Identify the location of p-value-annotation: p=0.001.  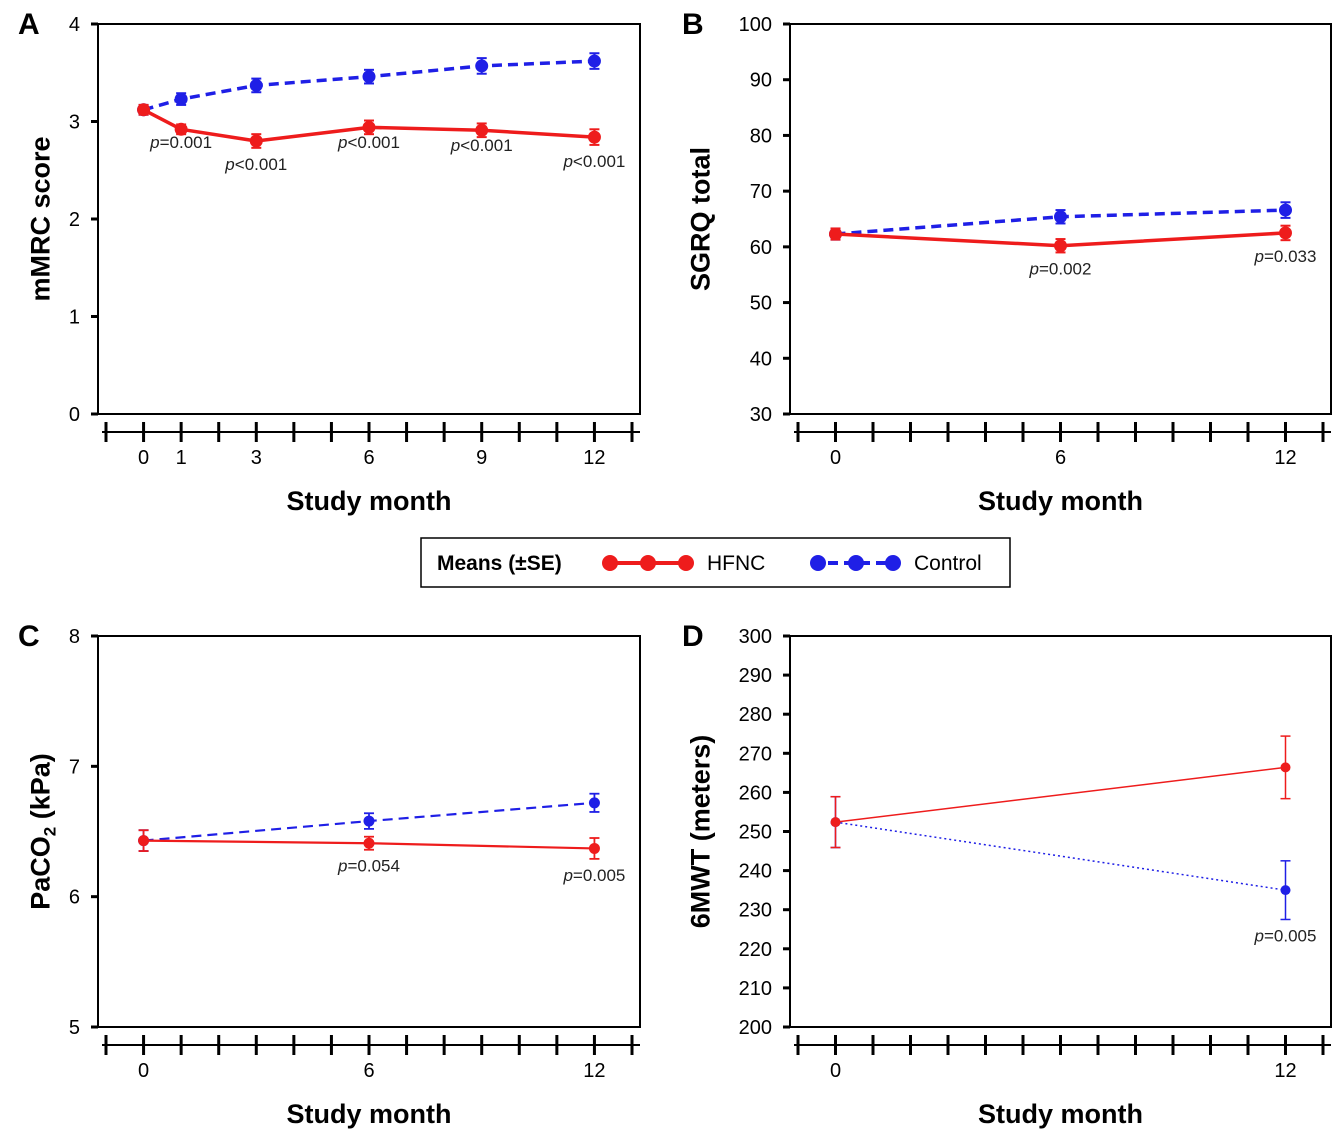
(180, 142).